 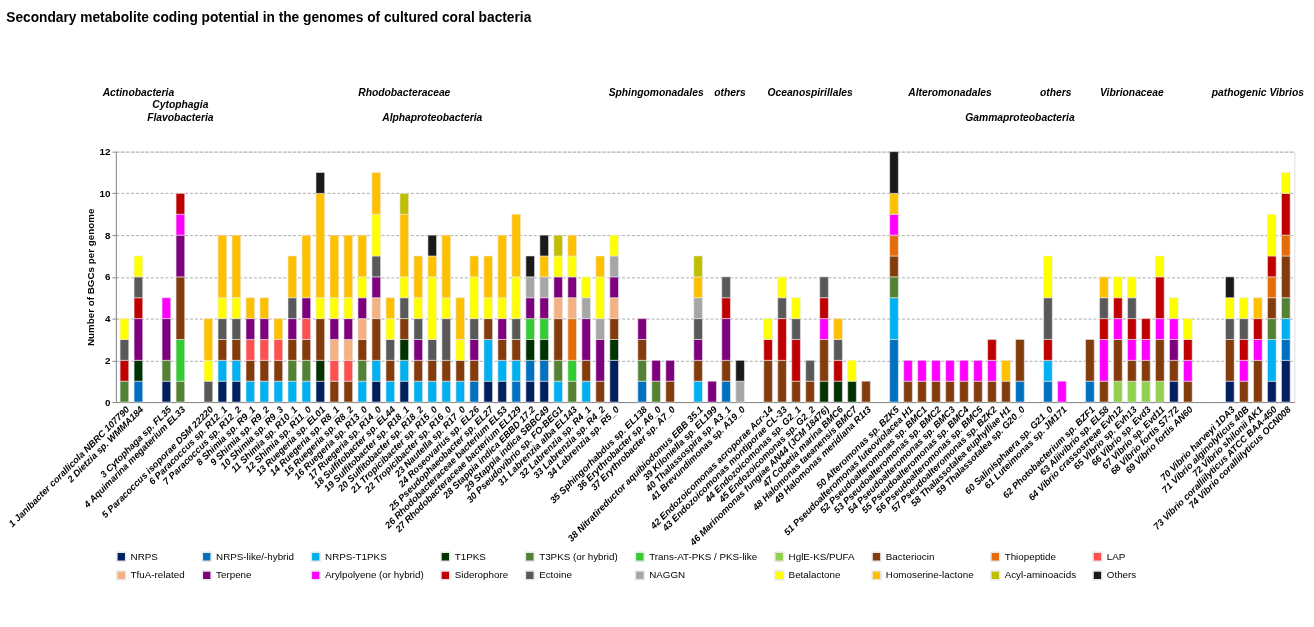 I want to click on legend-label: LAP, so click(x=1116, y=556).